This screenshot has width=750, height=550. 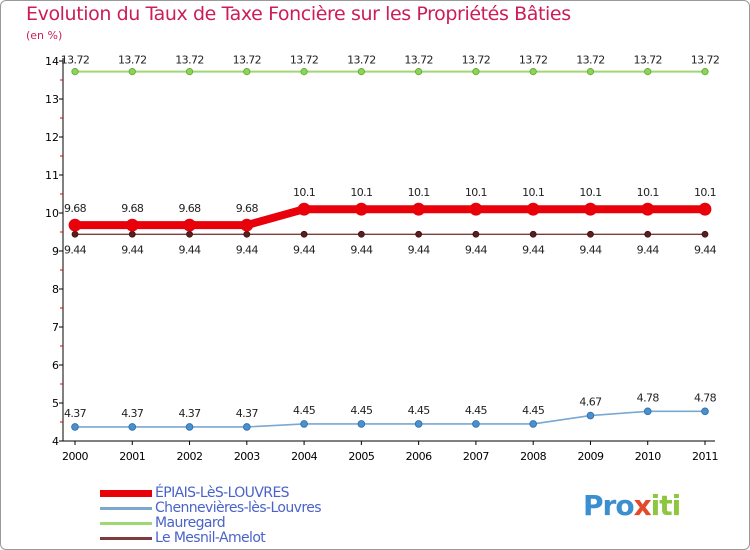 I want to click on legend-label-mauregard: Mauregard, so click(x=190, y=523).